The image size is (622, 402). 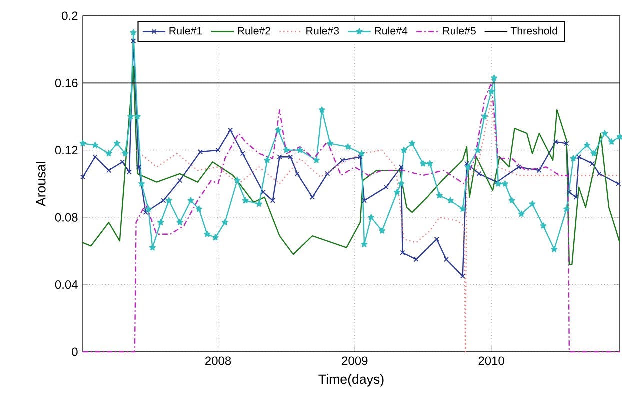 I want to click on legend-label: Rule#3, so click(x=323, y=30).